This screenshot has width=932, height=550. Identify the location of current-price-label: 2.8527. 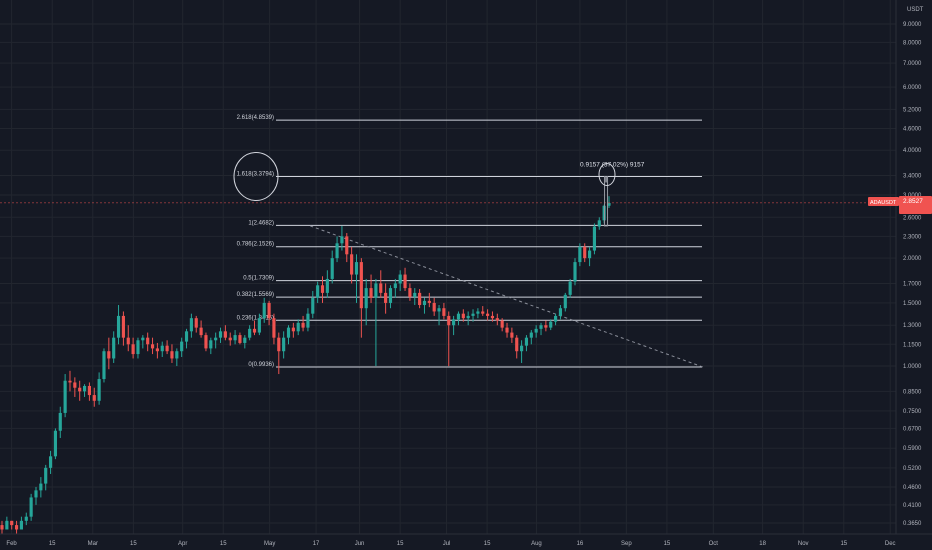
(913, 201).